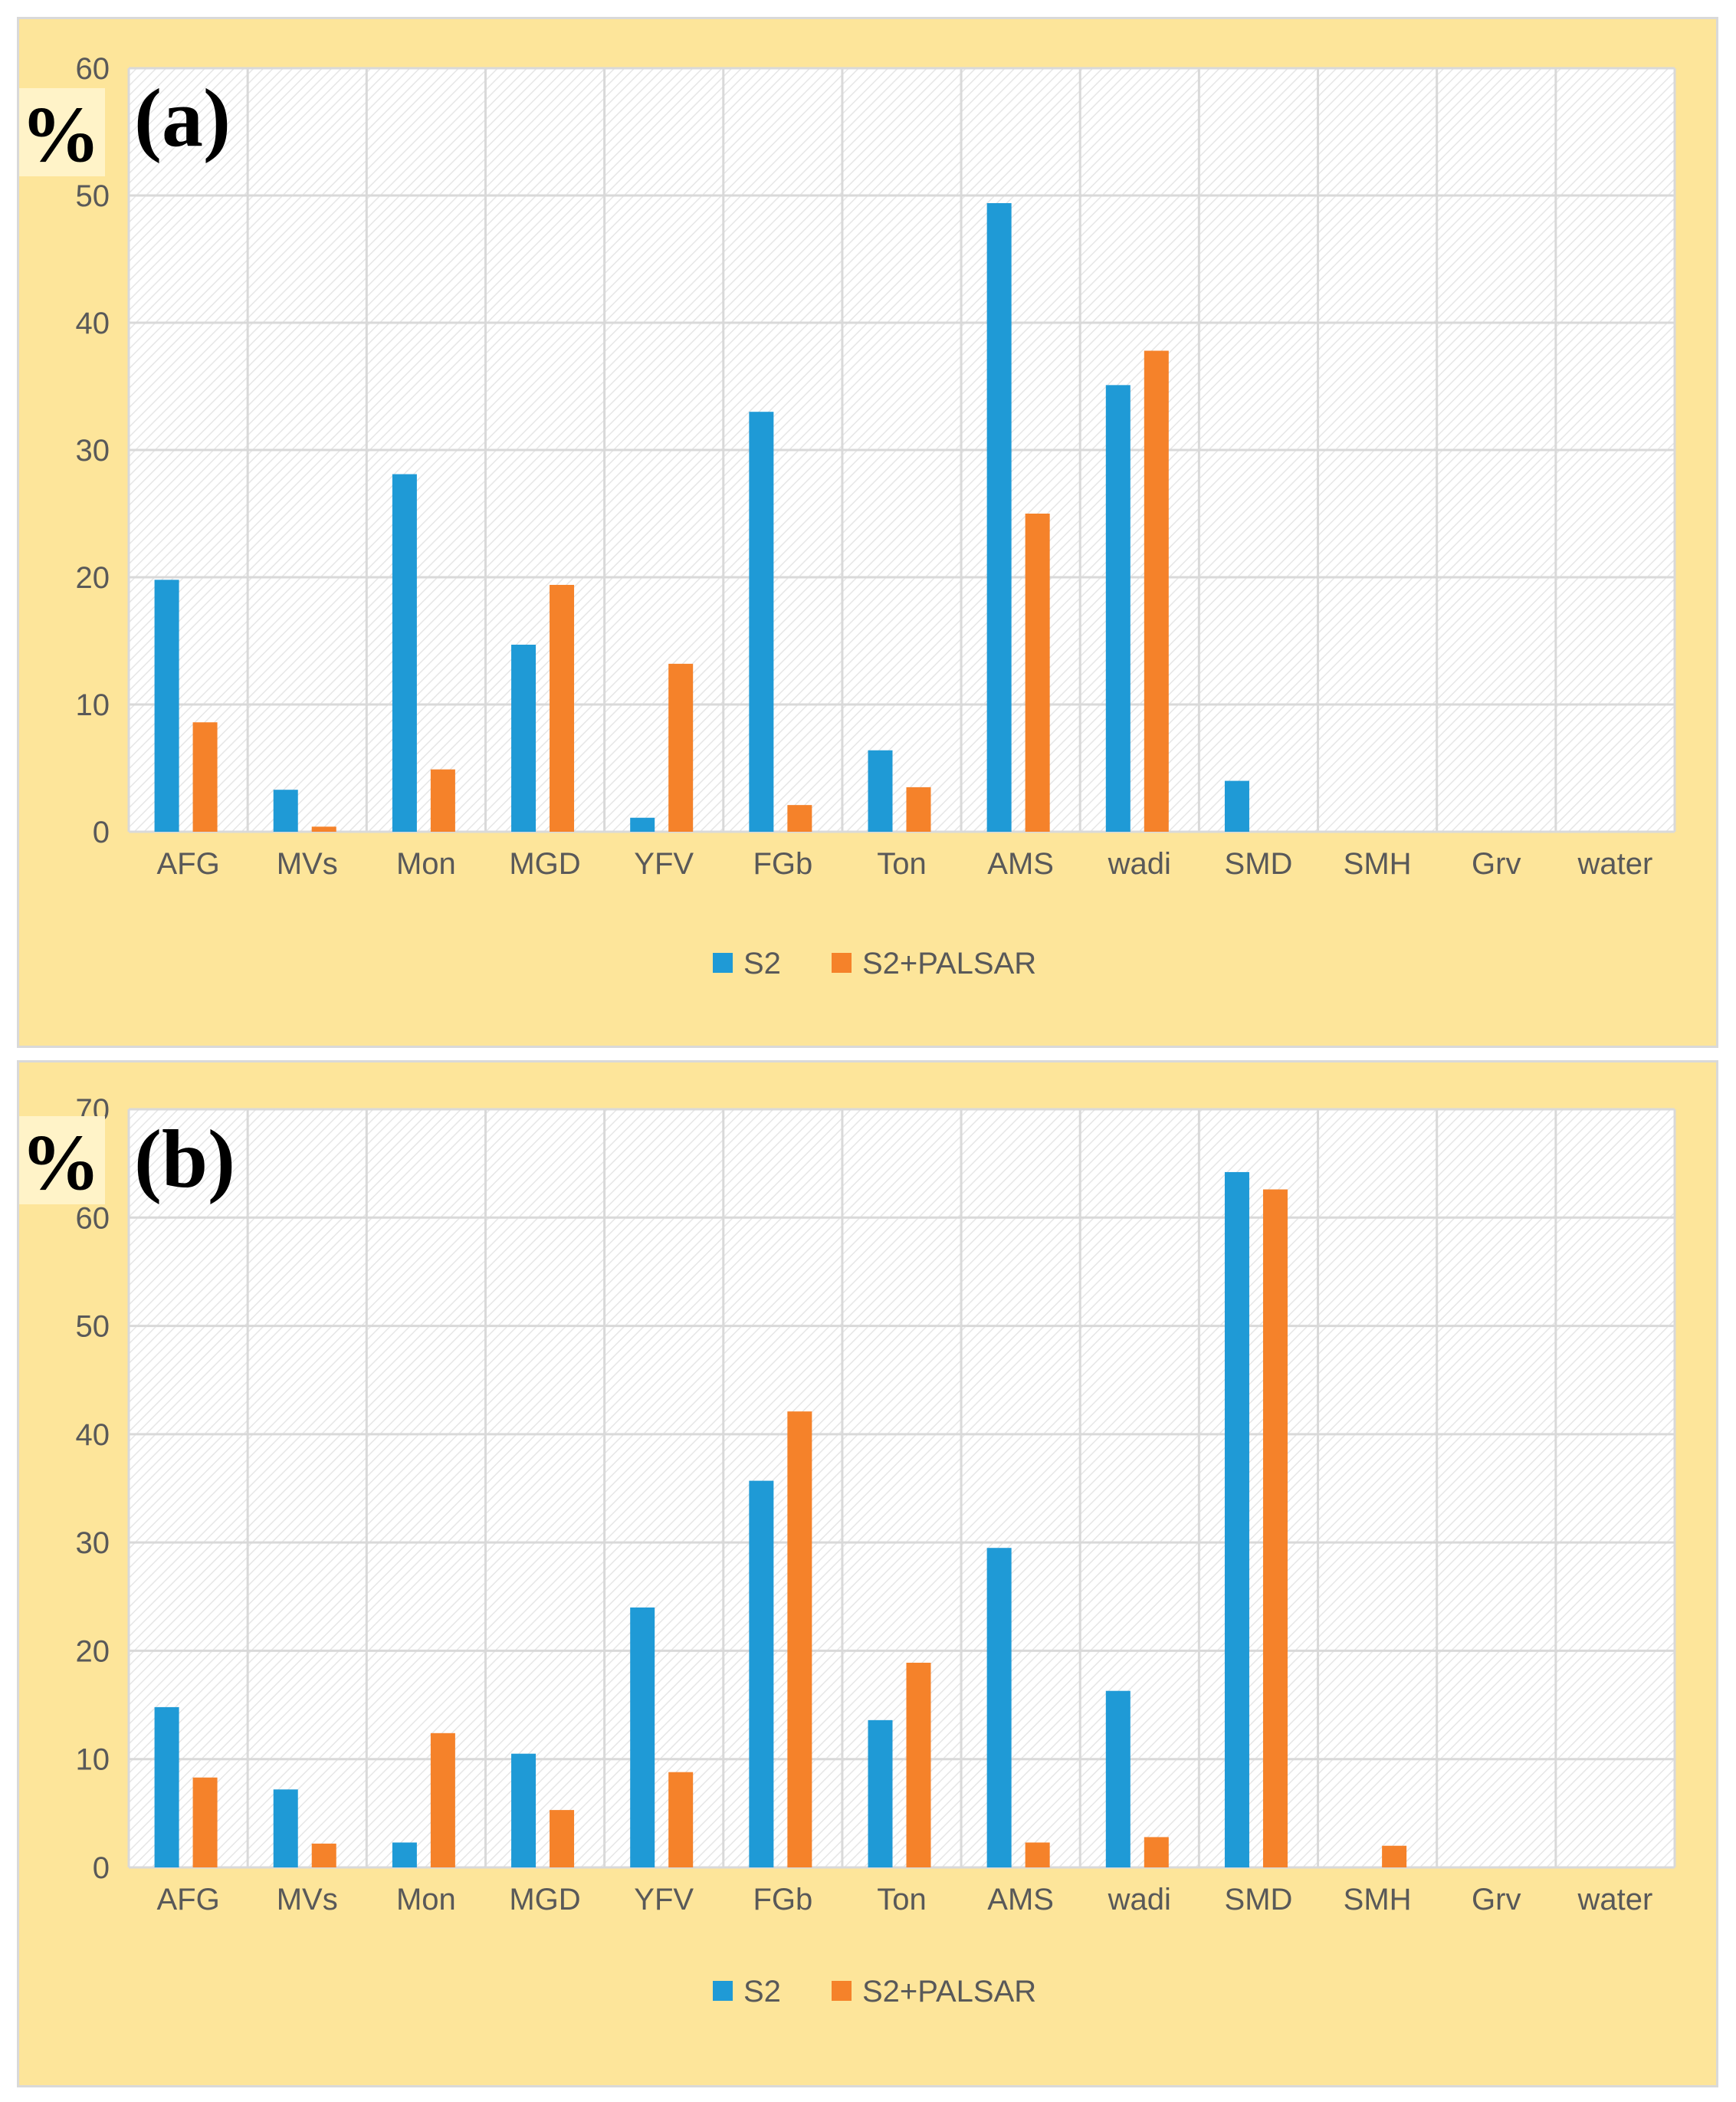  What do you see at coordinates (1275, 1528) in the screenshot?
I see `s2-palsar-bar-smd` at bounding box center [1275, 1528].